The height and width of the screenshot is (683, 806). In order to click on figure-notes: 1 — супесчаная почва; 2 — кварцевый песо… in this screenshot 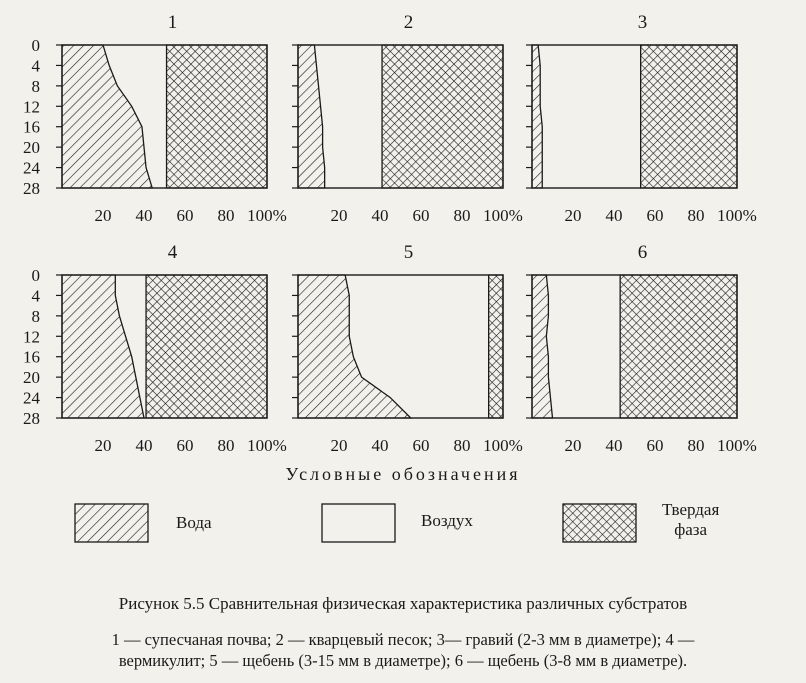, I will do `click(403, 650)`.